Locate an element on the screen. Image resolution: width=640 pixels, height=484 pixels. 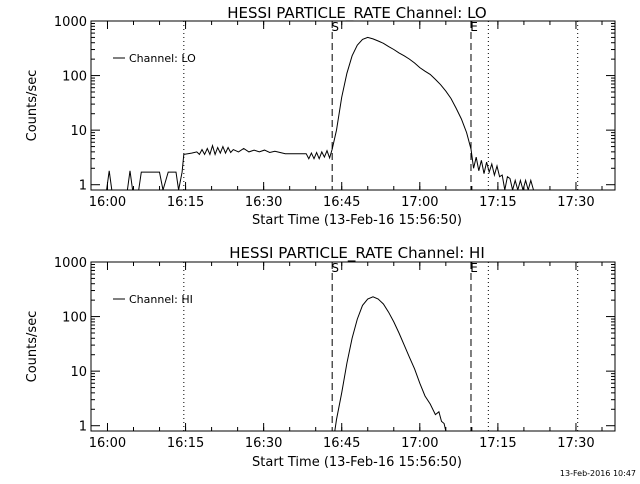
legend-label: Channel: LO is located at coordinates (162, 58).